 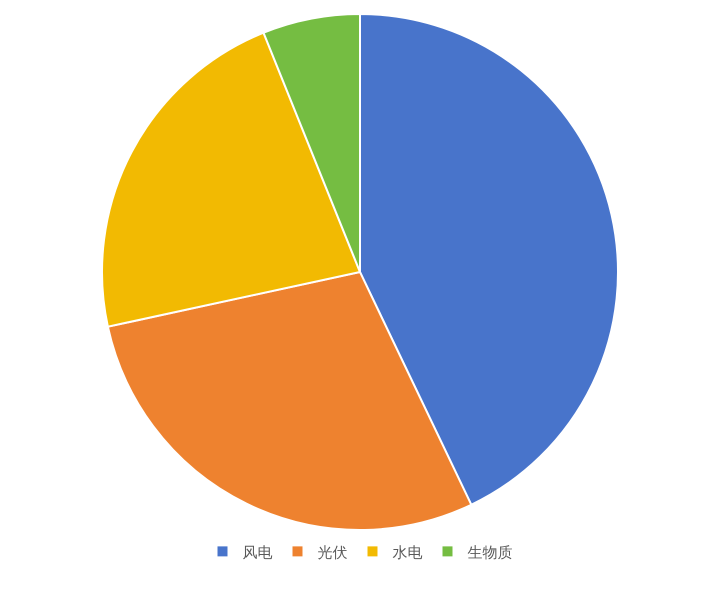 I want to click on legend-label: 水电, so click(x=407, y=552).